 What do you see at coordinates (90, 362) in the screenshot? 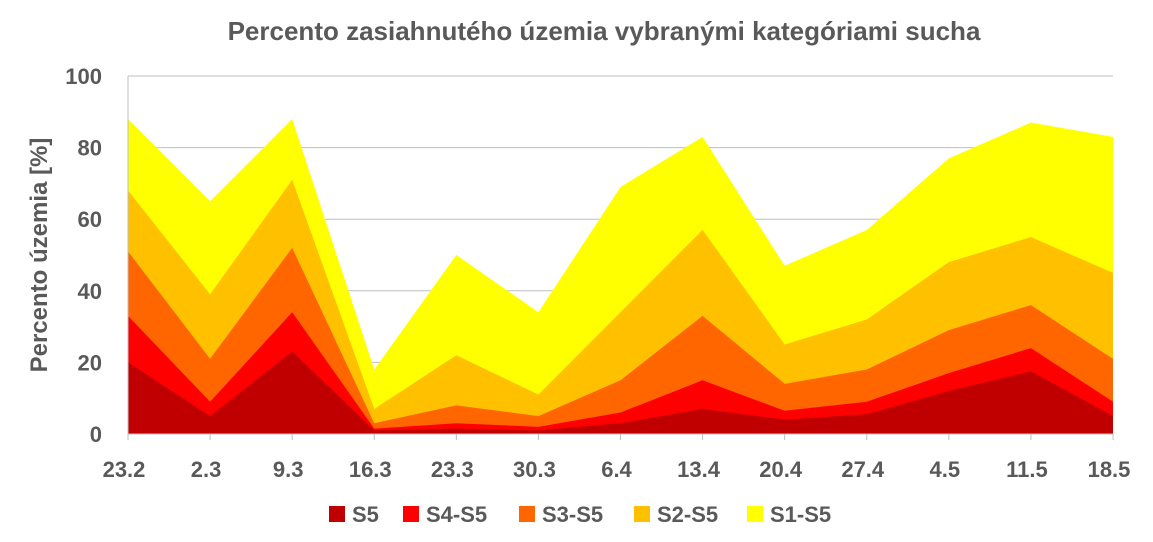
I see `y-tick-label: 20` at bounding box center [90, 362].